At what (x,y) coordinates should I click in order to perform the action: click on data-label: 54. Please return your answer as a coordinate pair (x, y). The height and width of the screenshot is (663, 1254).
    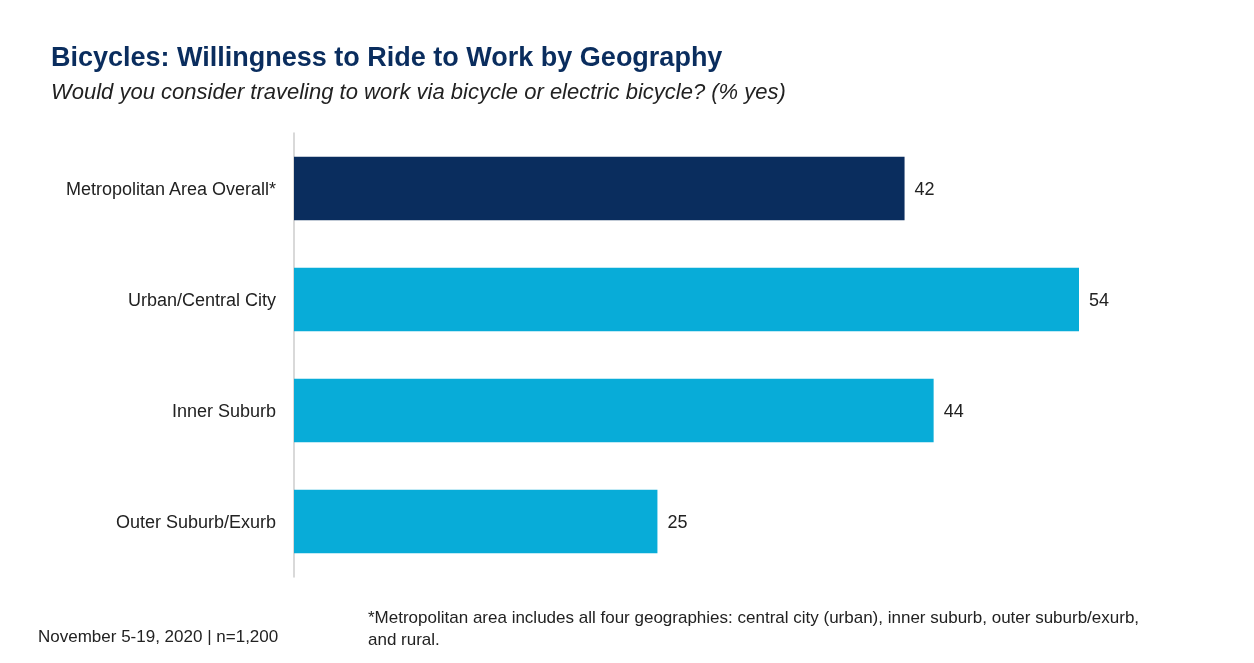
    Looking at the image, I should click on (1099, 299).